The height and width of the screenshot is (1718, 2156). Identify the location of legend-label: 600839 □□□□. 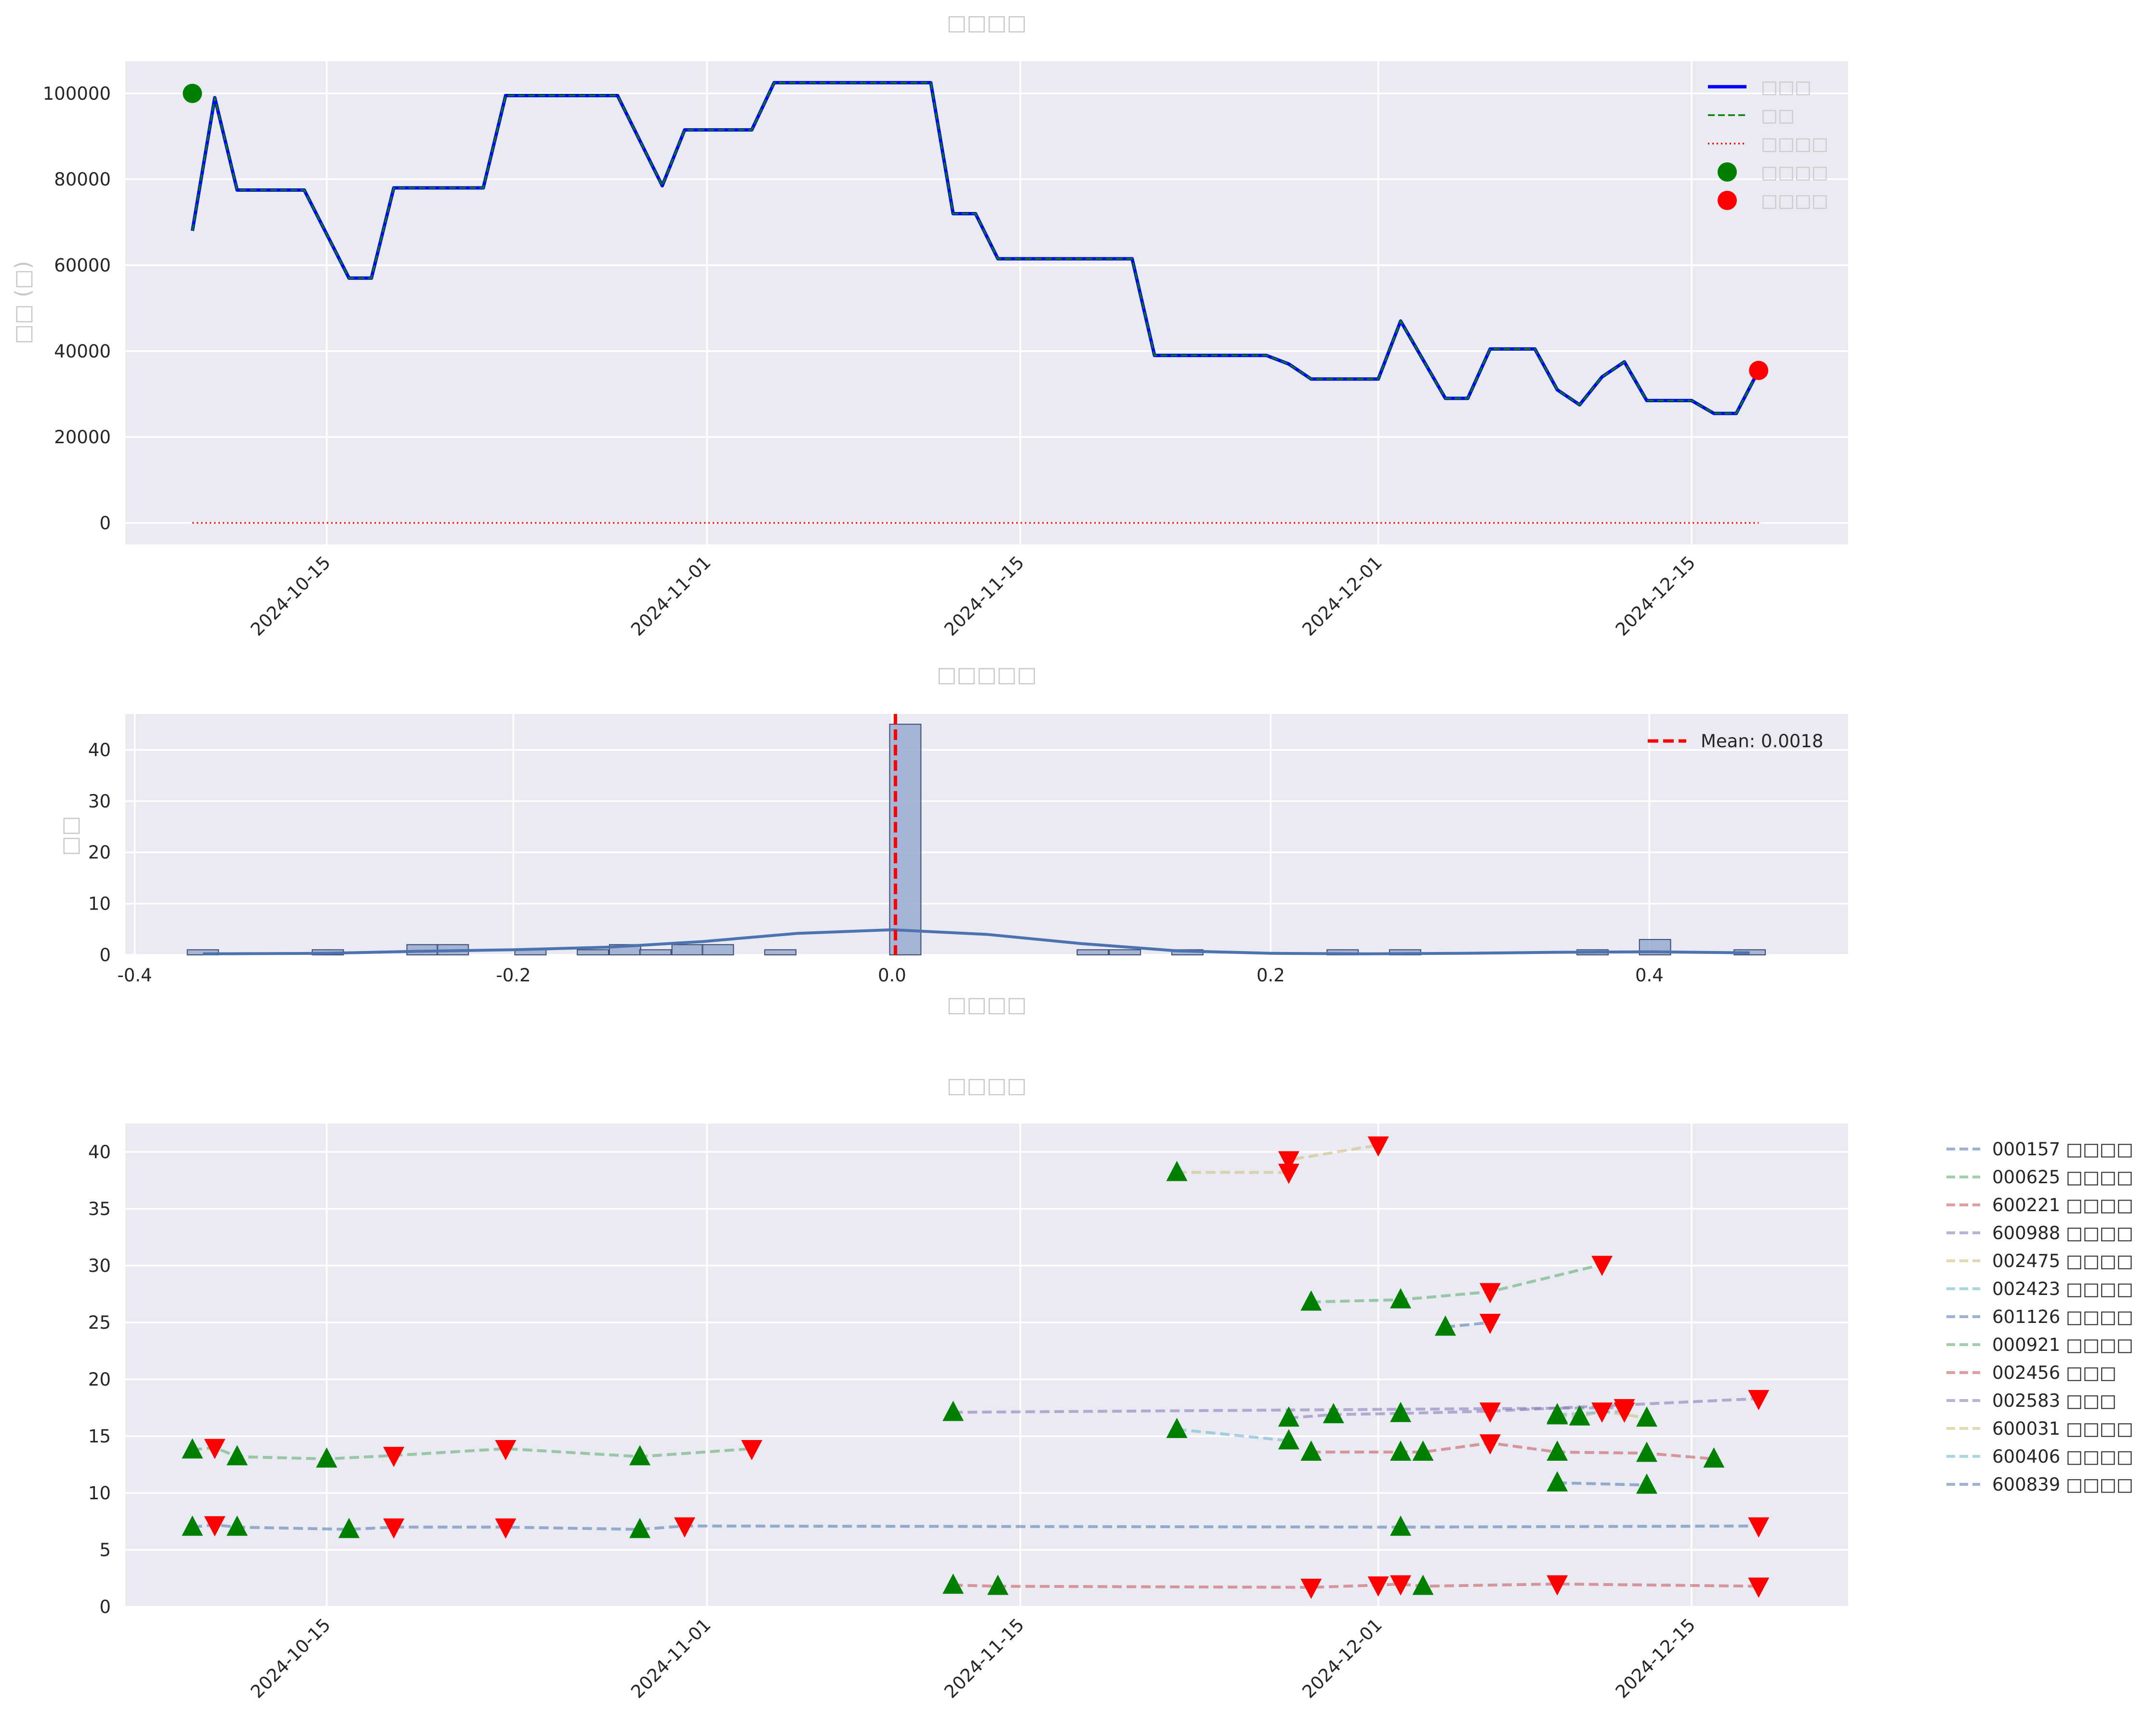
(2062, 1484).